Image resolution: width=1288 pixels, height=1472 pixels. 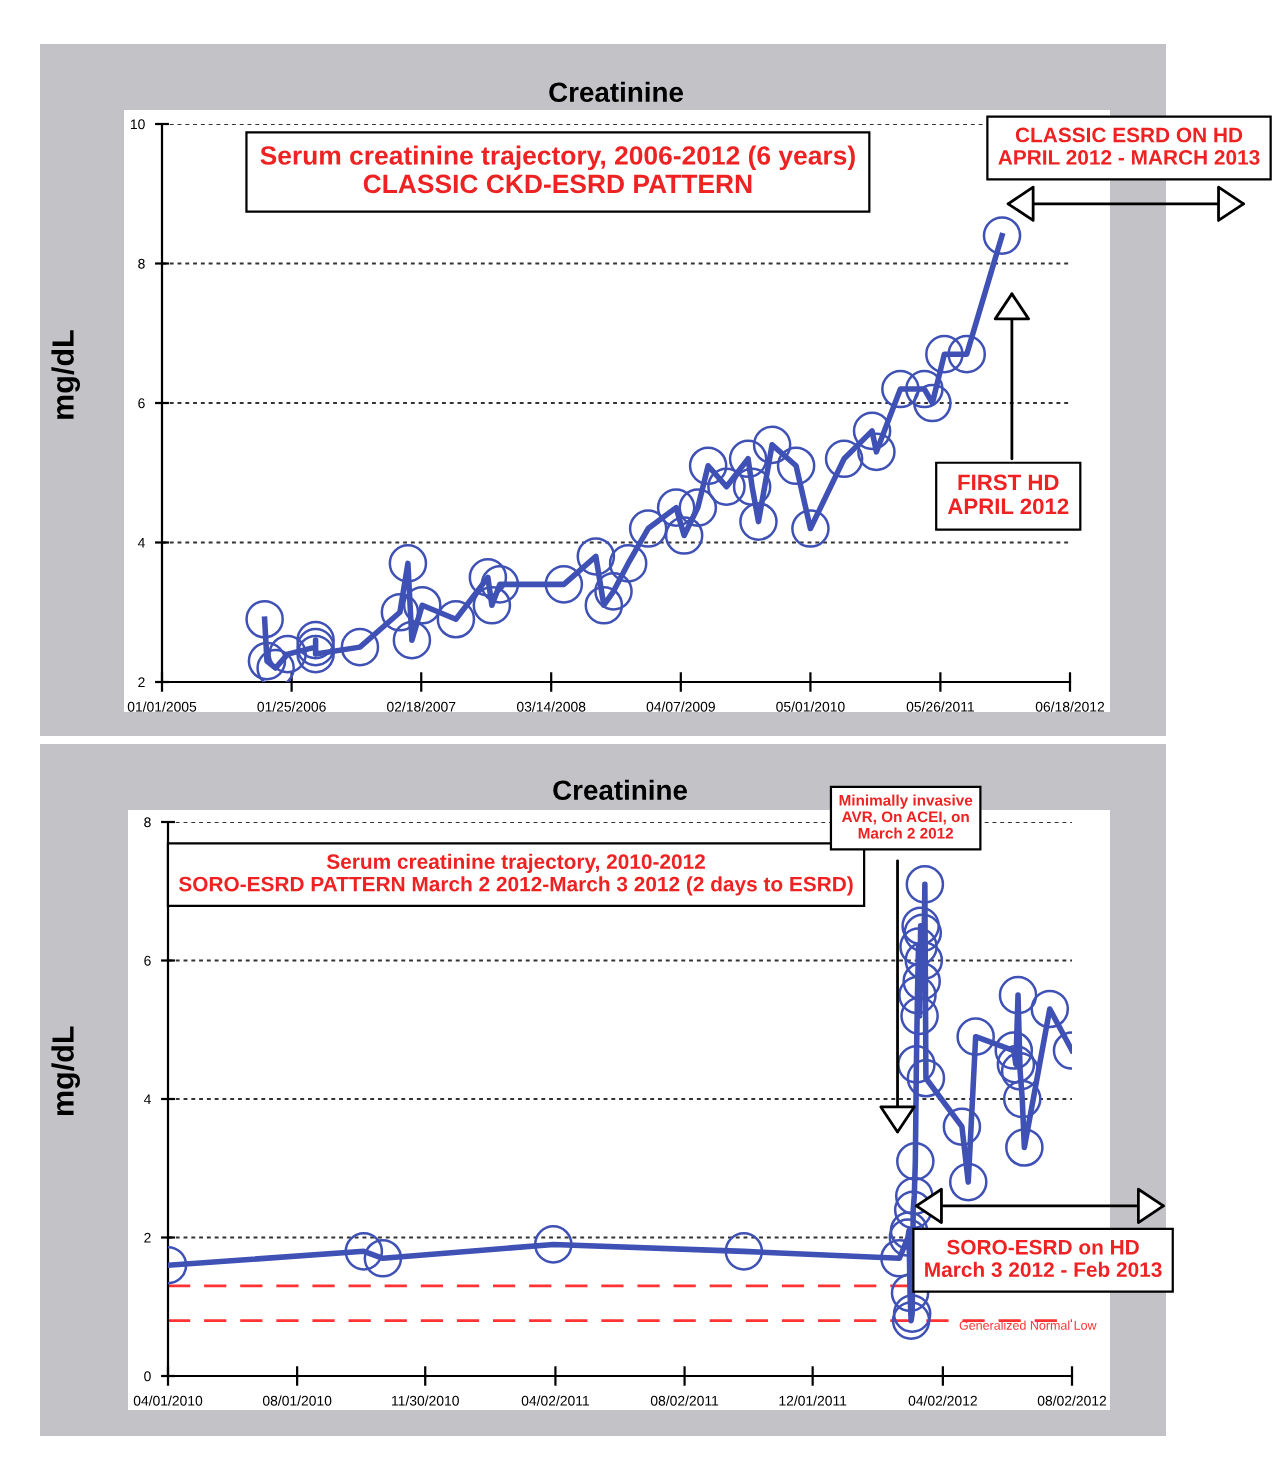 I want to click on annotation: FIRST HD APRIL 2012, so click(x=1008, y=494).